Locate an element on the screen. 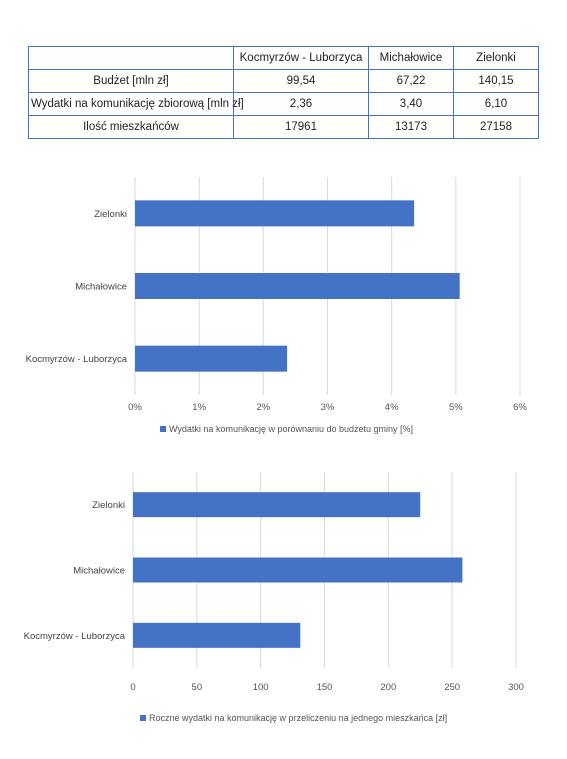 This screenshot has height=759, width=567. table-header-cell is located at coordinates (131, 58).